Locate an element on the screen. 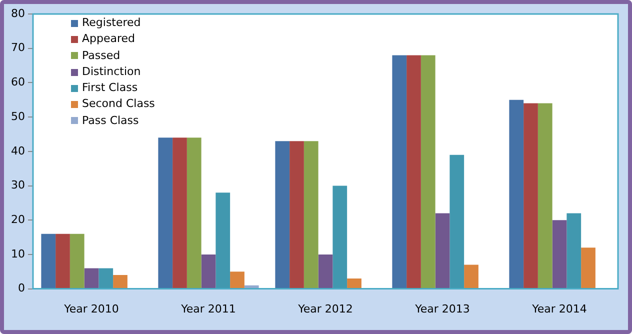  y-tick-label: 70 is located at coordinates (17, 47).